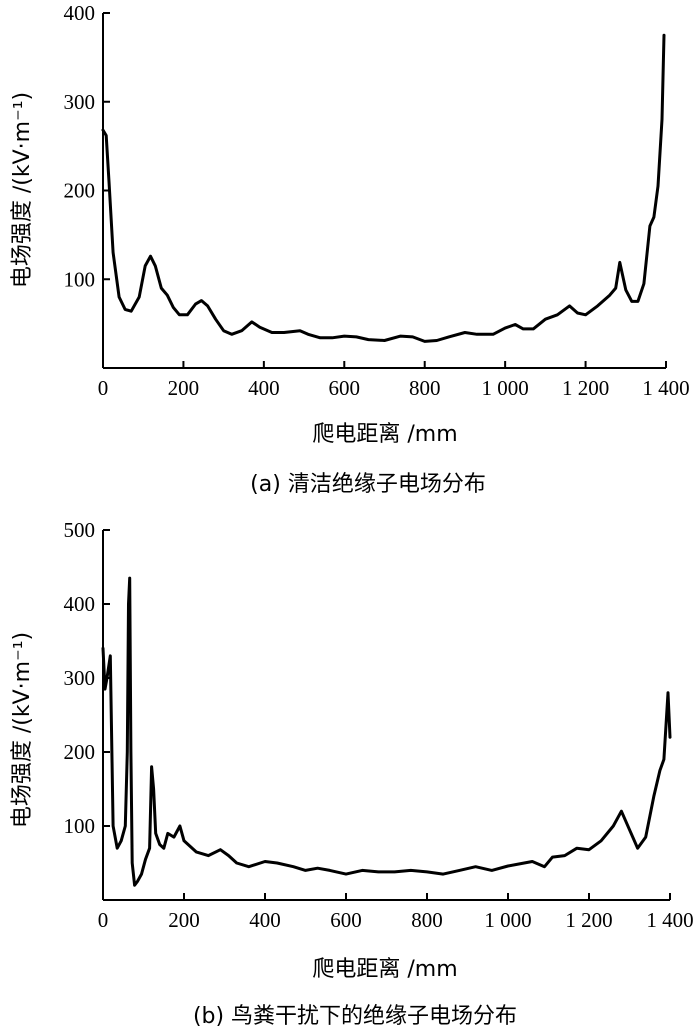  I want to click on chart-b-y-label: 电场强度 /(kV·m⁻¹), so click(22, 730).